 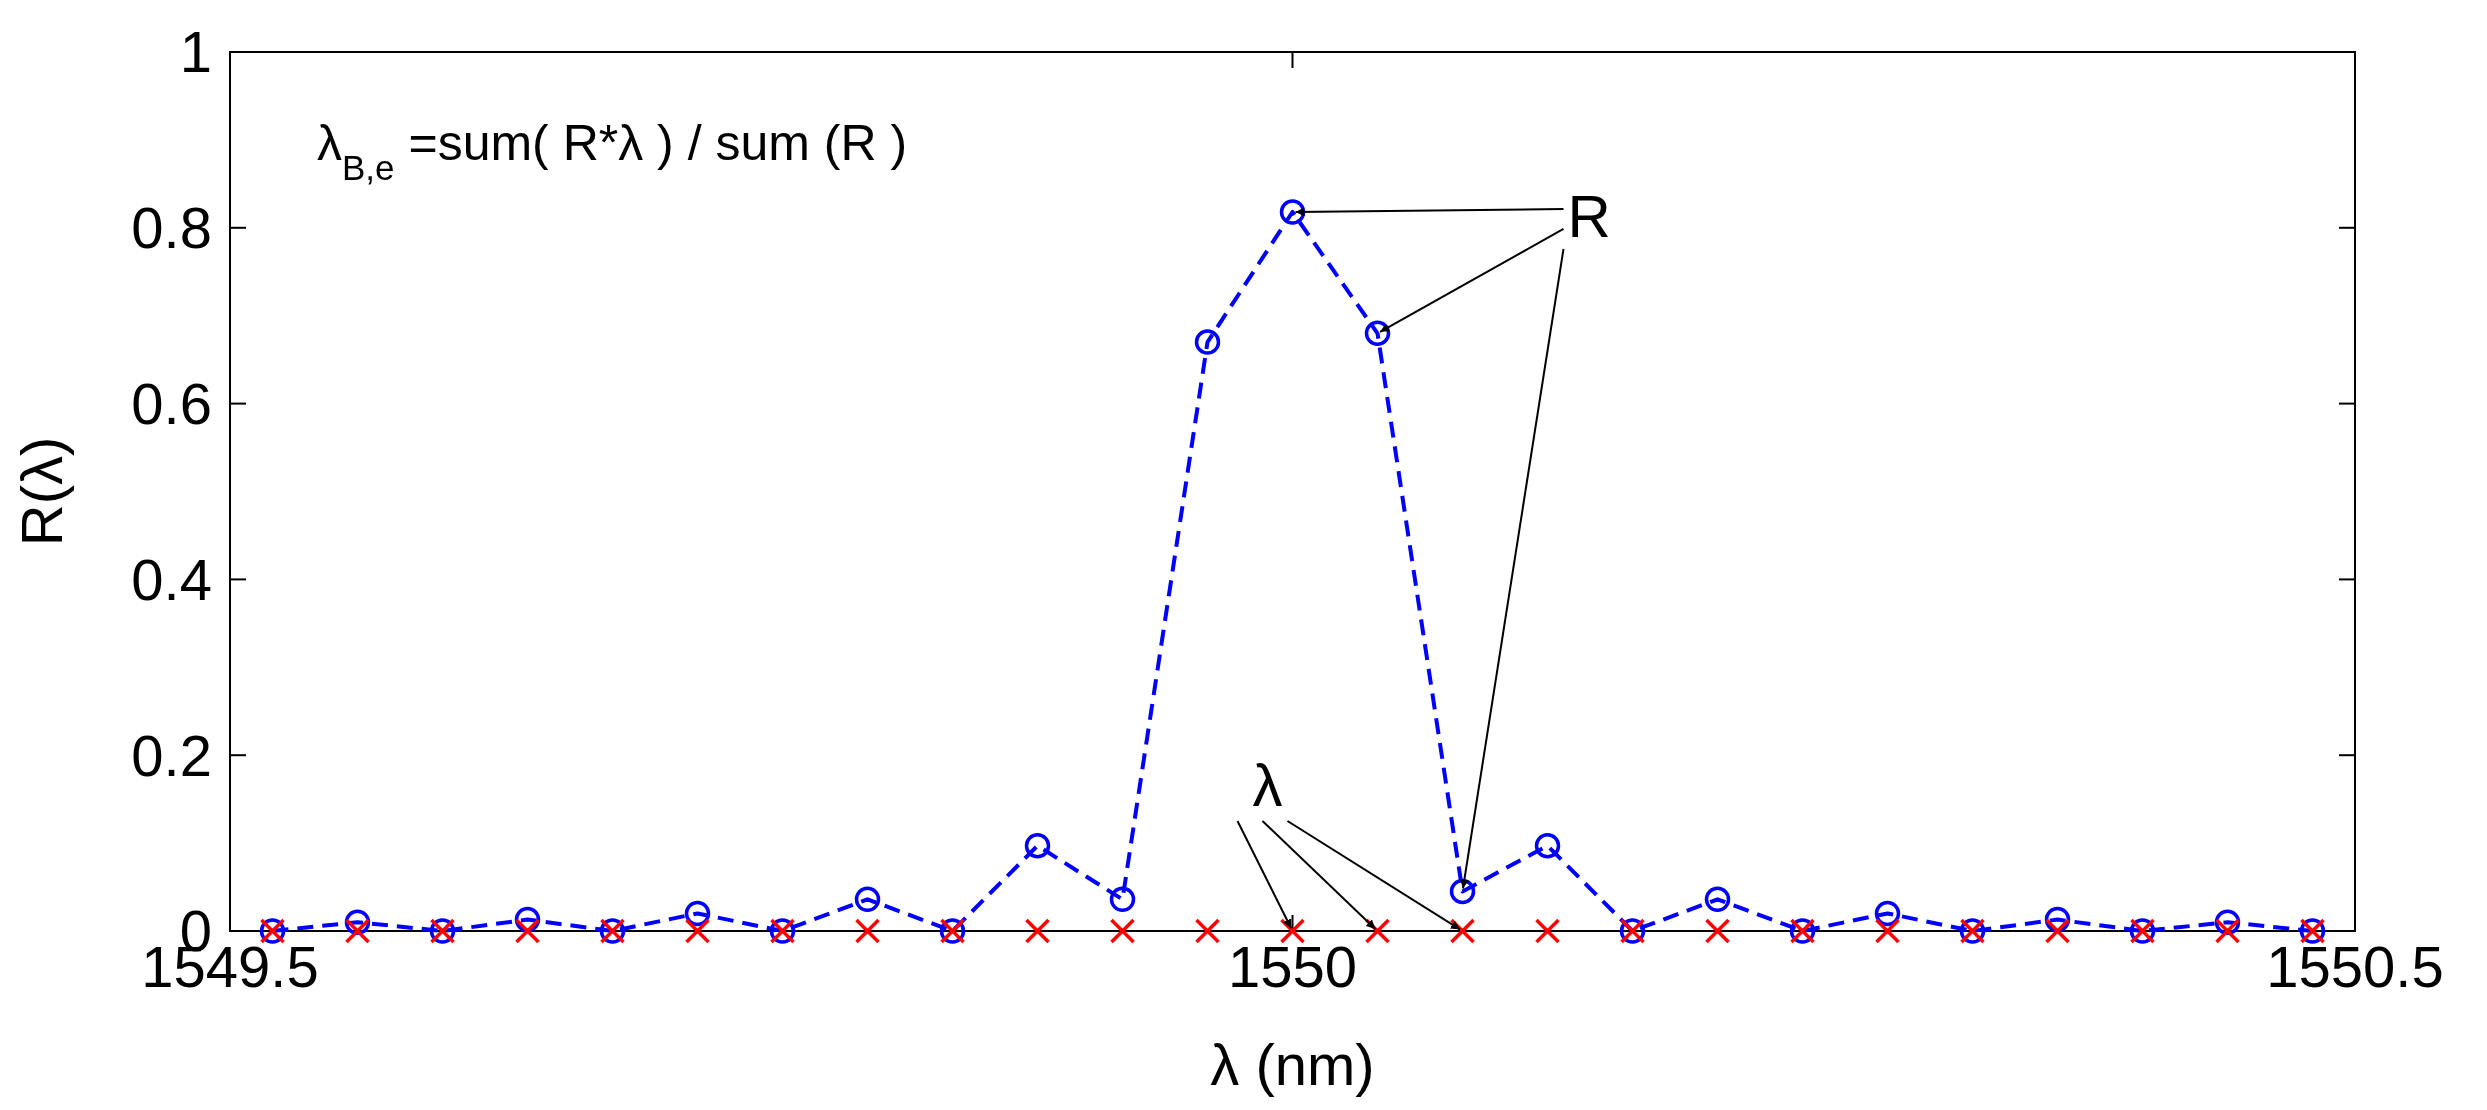 What do you see at coordinates (171, 403) in the screenshot?
I see `y-tick-label: 0.6` at bounding box center [171, 403].